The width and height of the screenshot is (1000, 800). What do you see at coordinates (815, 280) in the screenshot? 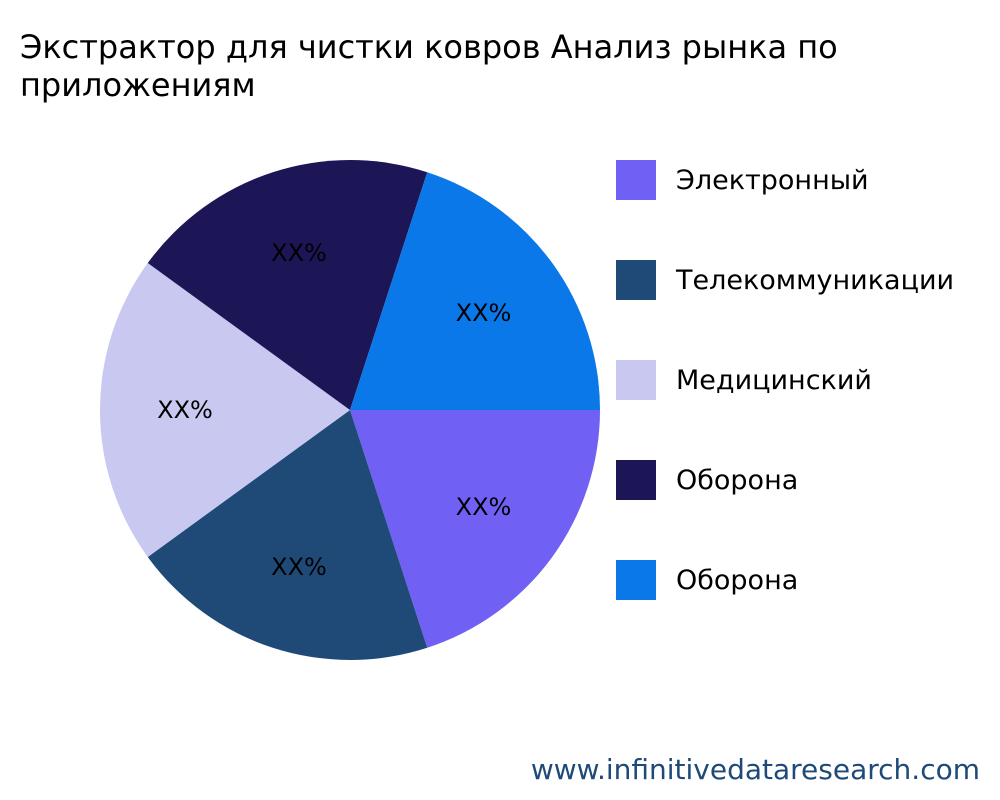
I see `legend-label: Телекоммуникации` at bounding box center [815, 280].